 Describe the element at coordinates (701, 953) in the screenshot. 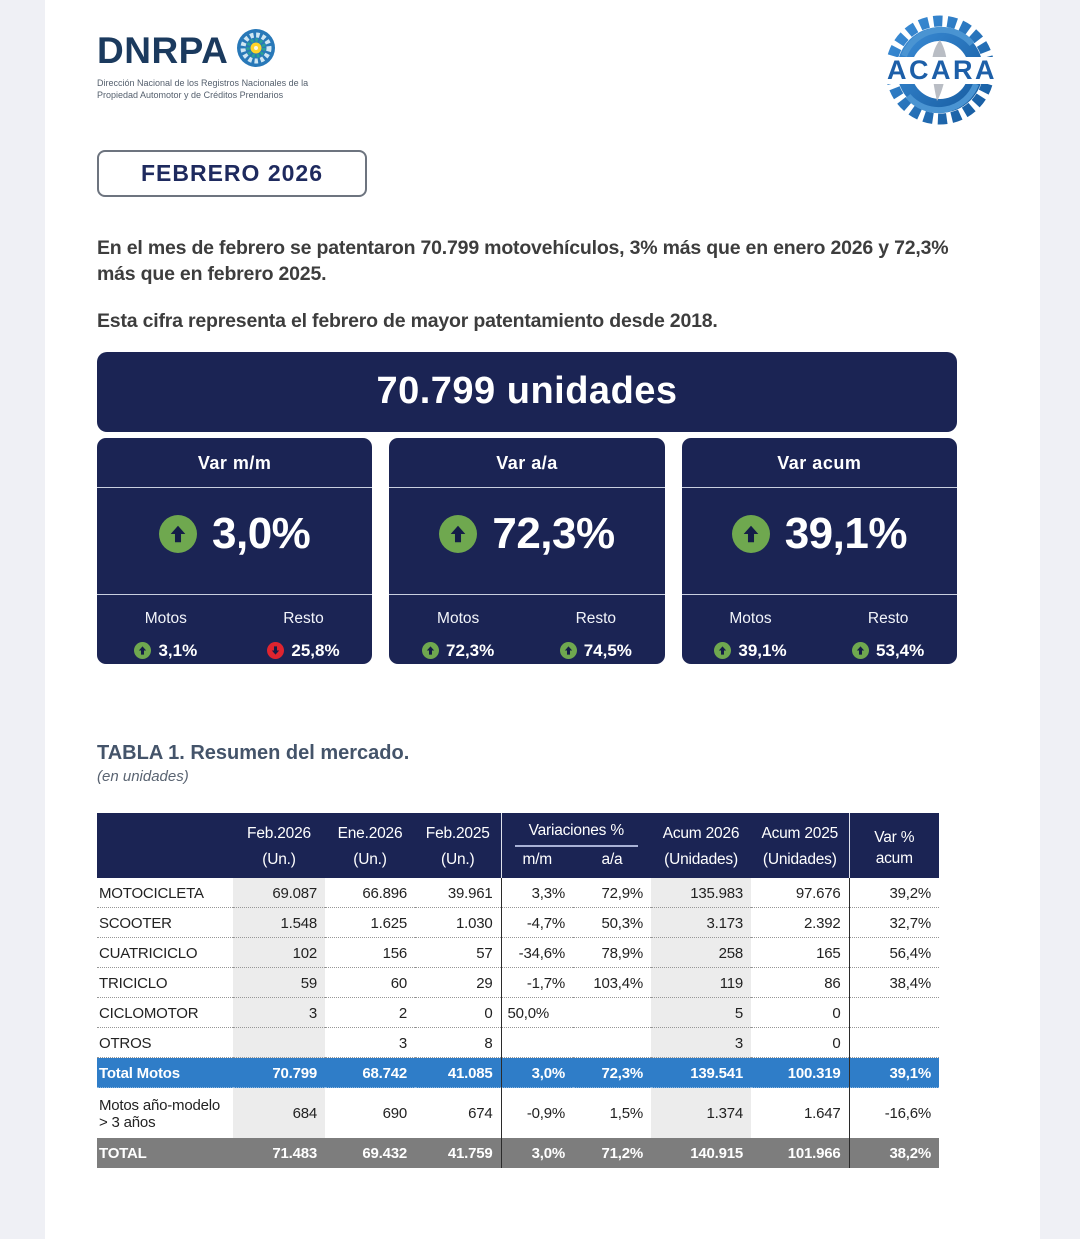

I see `value-cell: 258` at that location.